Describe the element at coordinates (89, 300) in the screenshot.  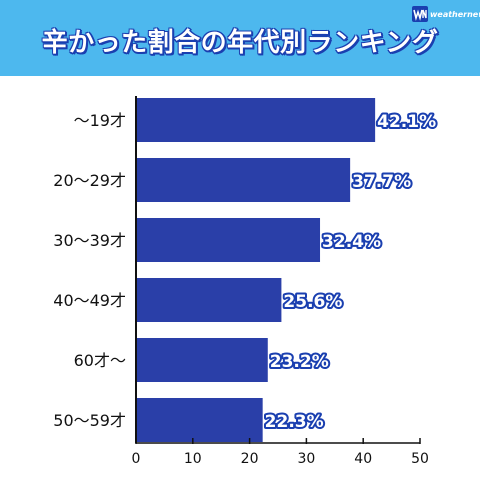
I see `category-label: 40〜49才` at that location.